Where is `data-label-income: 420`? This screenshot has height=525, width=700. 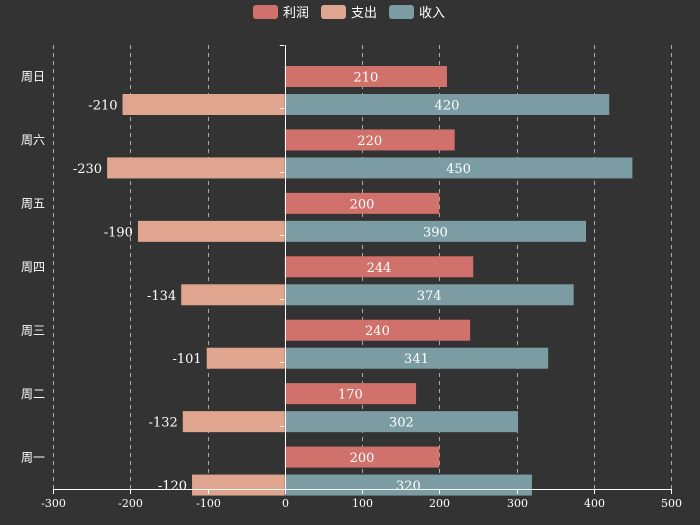
data-label-income: 420 is located at coordinates (447, 106).